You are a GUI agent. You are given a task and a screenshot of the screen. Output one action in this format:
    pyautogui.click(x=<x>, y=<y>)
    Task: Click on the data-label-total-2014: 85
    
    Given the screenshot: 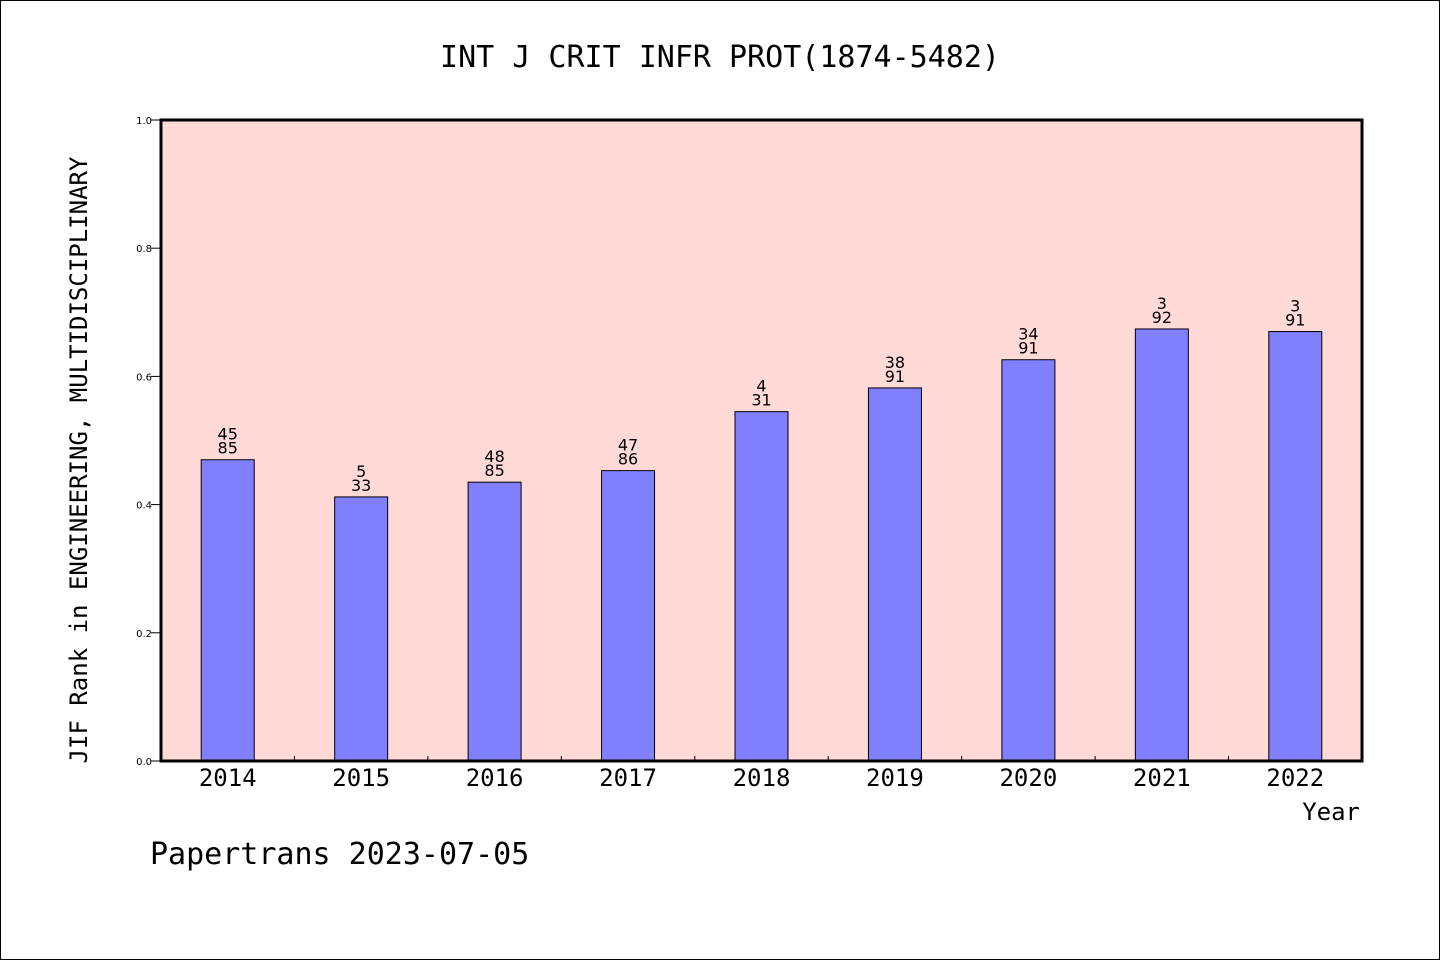 What is the action you would take?
    pyautogui.click(x=228, y=448)
    